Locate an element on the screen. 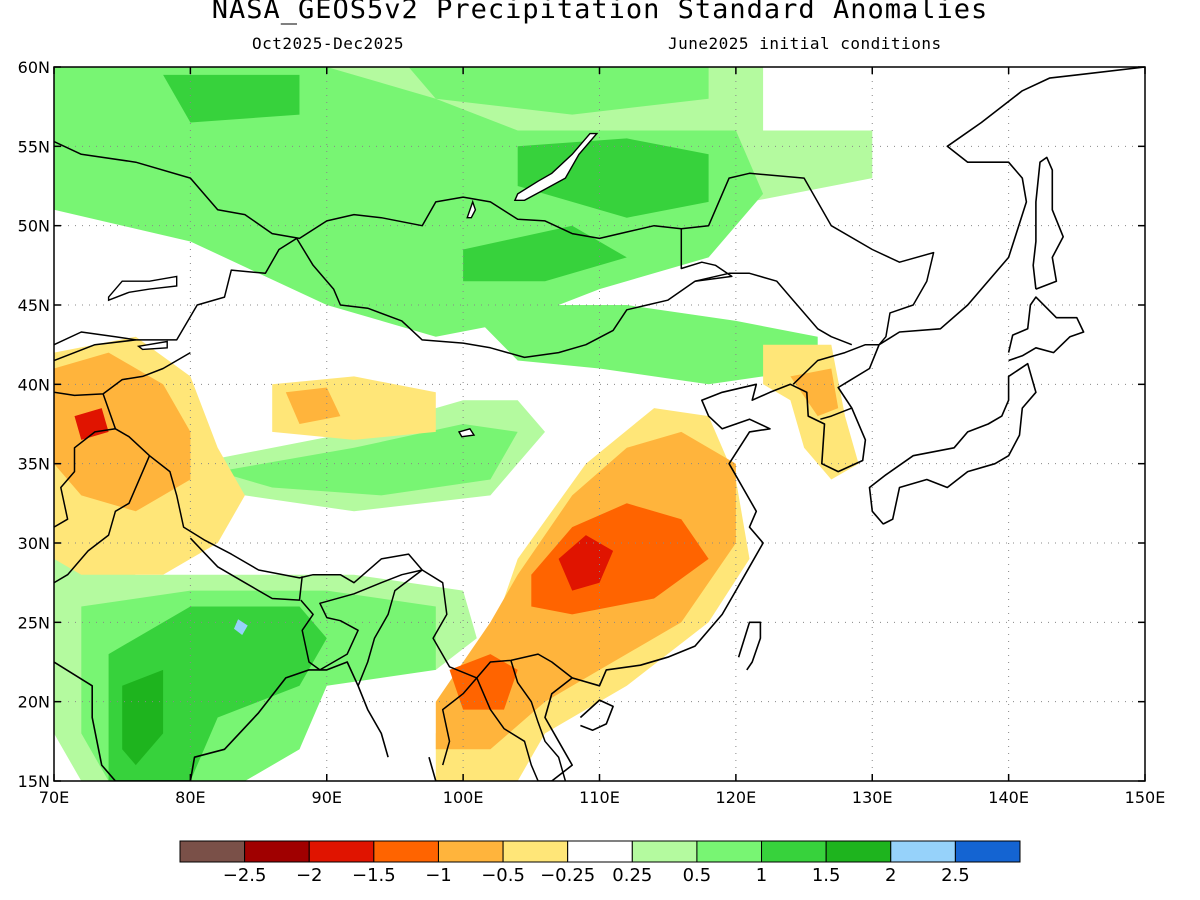 This screenshot has height=900, width=1200. border-vietnam-laos is located at coordinates (538, 720).